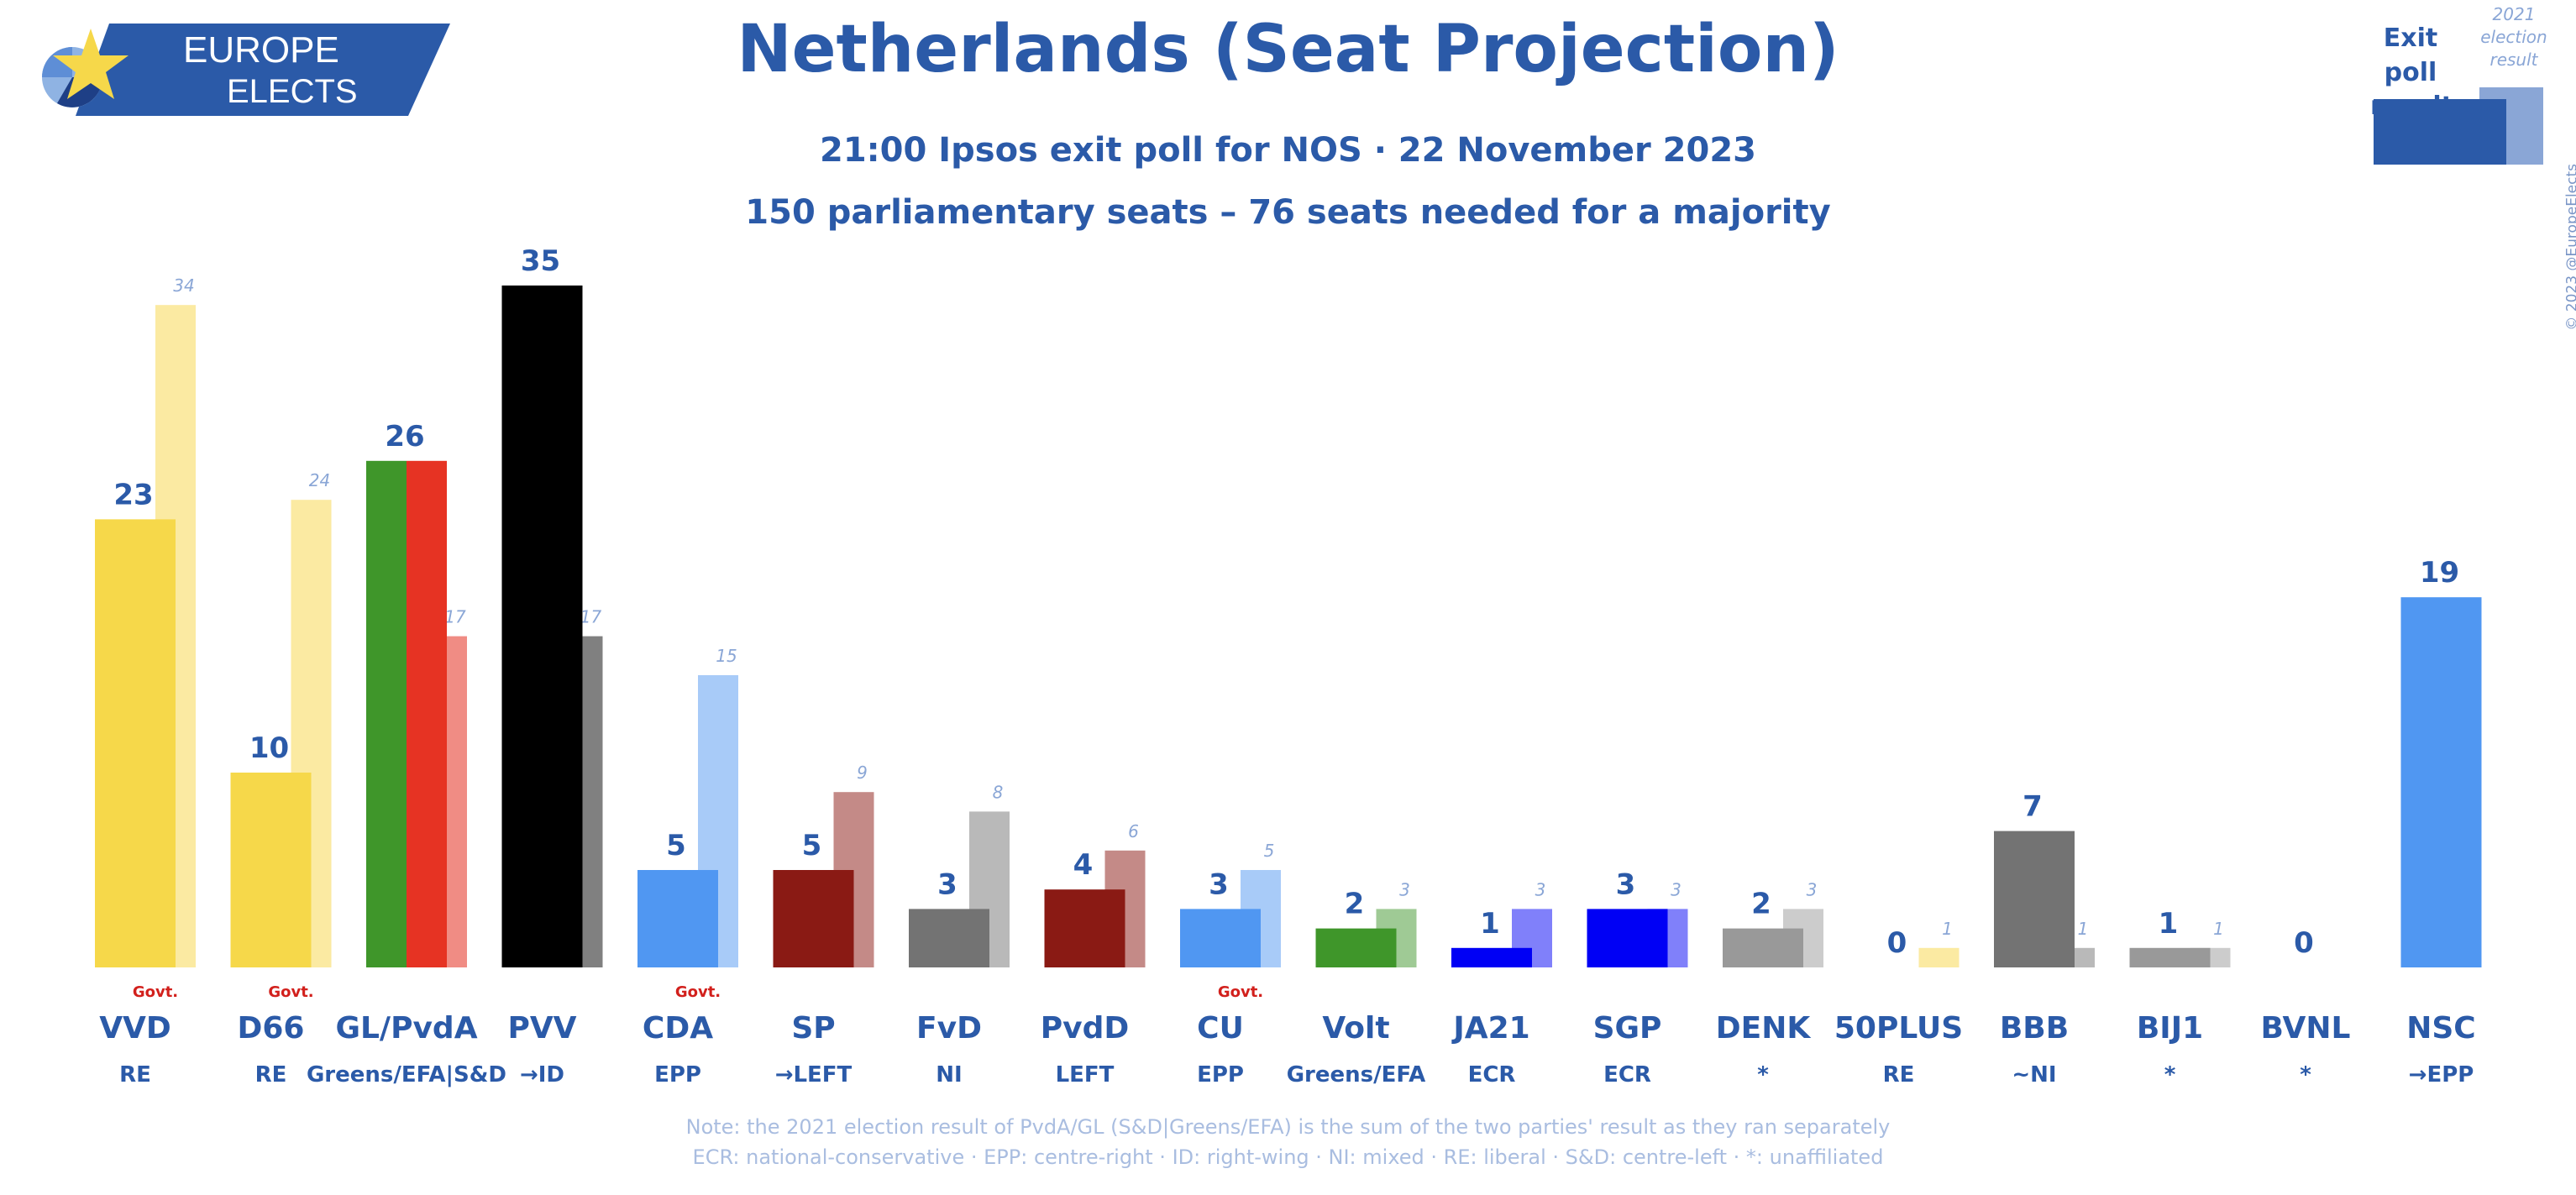 This screenshot has width=2576, height=1195. Describe the element at coordinates (261, 50) in the screenshot. I see `logo-text-line1: EUROPE` at that location.